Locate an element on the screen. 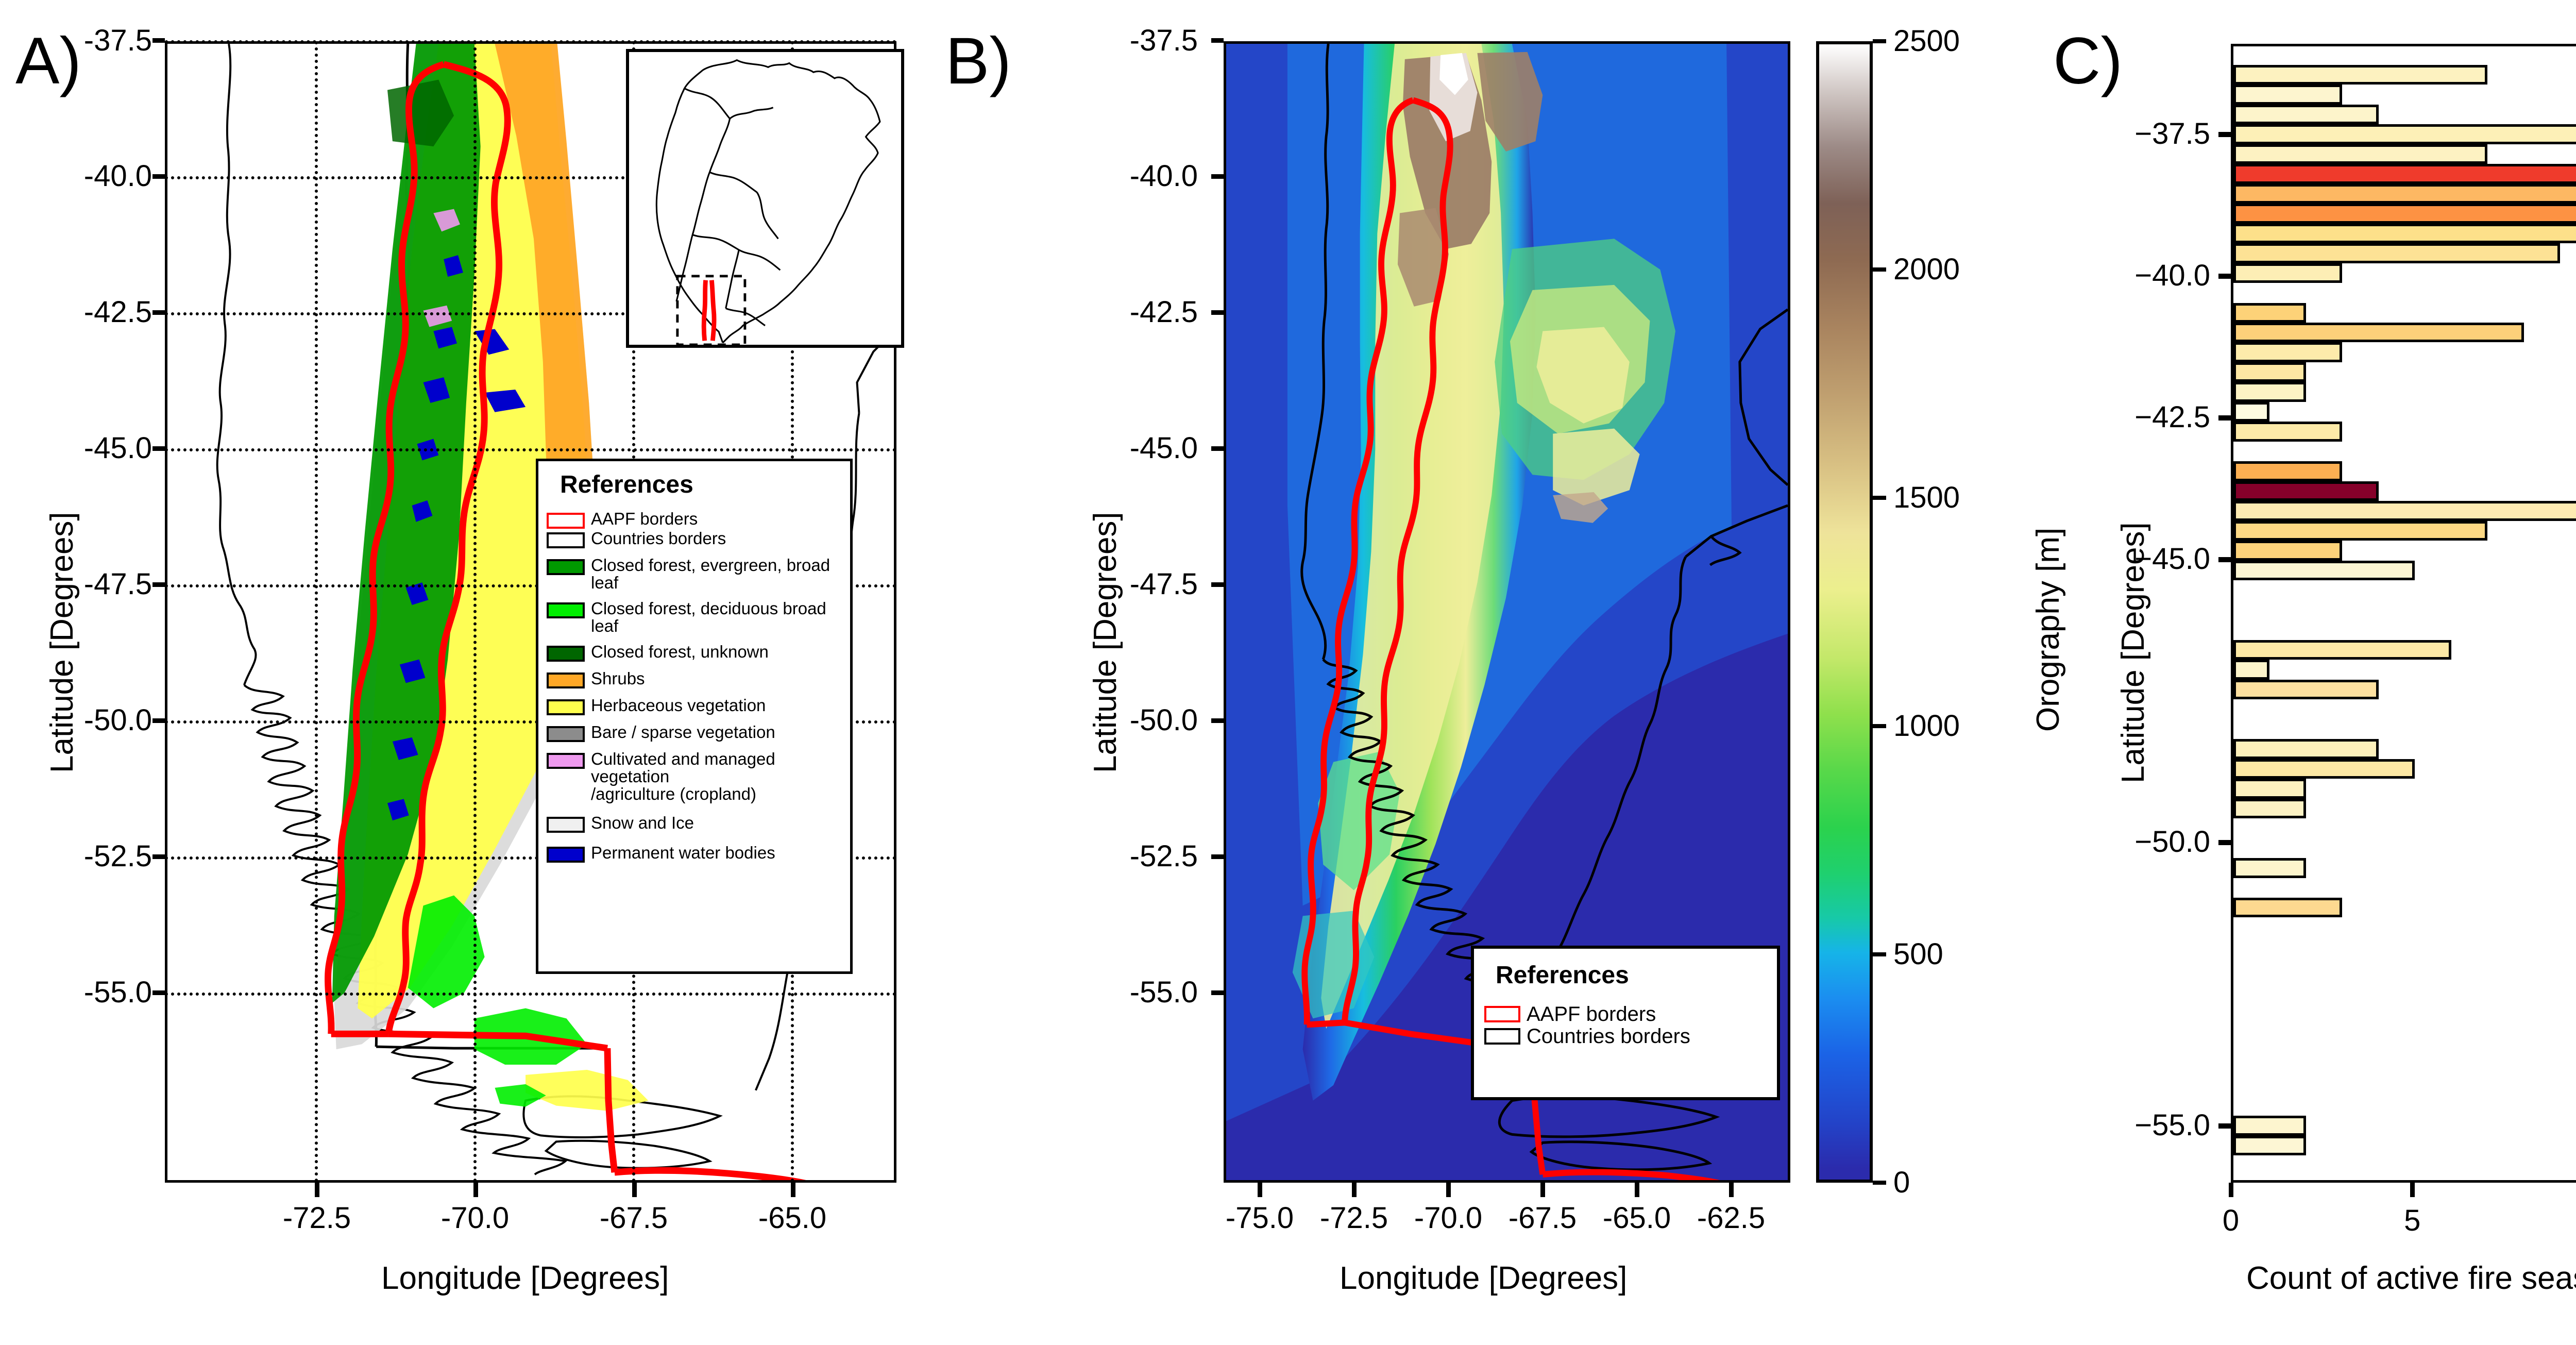 The width and height of the screenshot is (2576, 1345). legend-label: Herbaceous vegetation is located at coordinates (678, 705).